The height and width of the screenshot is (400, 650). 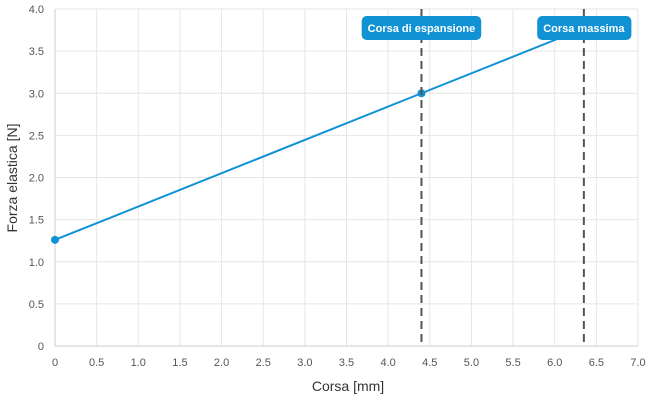 I want to click on x-tick-label: 6.0, so click(x=554, y=363).